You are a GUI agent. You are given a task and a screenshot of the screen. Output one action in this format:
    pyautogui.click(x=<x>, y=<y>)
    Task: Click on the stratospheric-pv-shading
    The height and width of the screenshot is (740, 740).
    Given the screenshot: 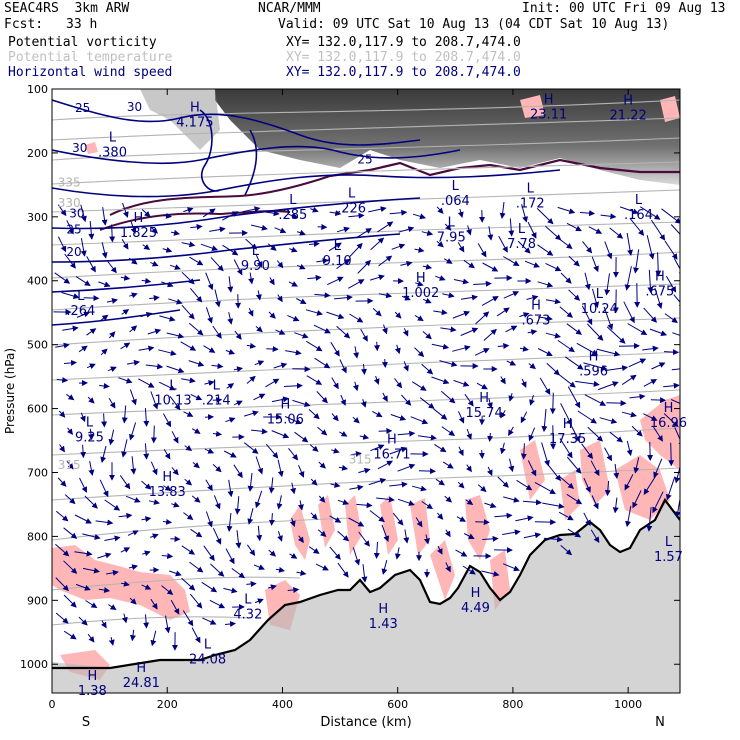 What is the action you would take?
    pyautogui.click(x=447, y=137)
    